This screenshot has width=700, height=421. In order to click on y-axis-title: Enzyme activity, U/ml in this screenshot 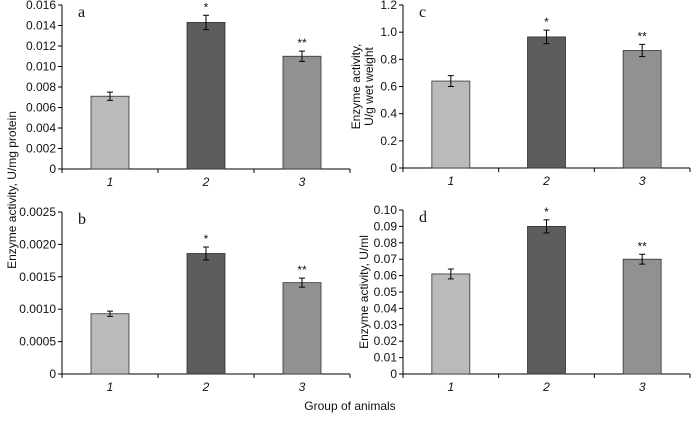, I will do `click(364, 292)`.